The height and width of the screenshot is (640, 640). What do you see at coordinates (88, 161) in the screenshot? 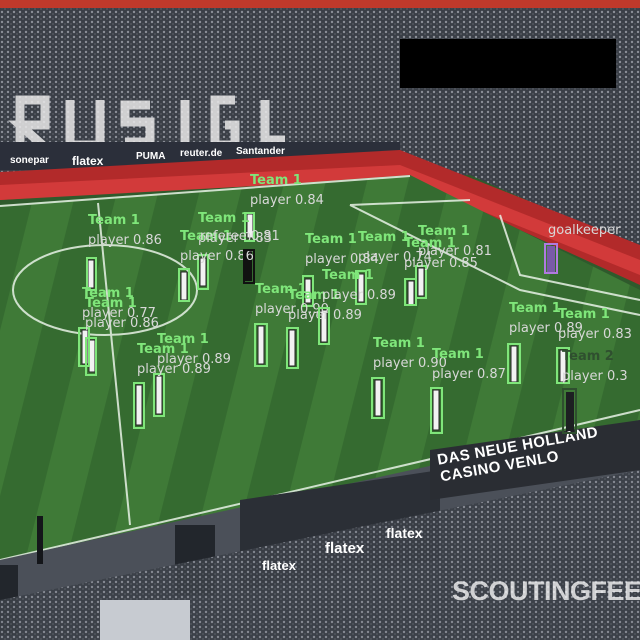
I see `ad-flatex-top: flatex` at bounding box center [88, 161].